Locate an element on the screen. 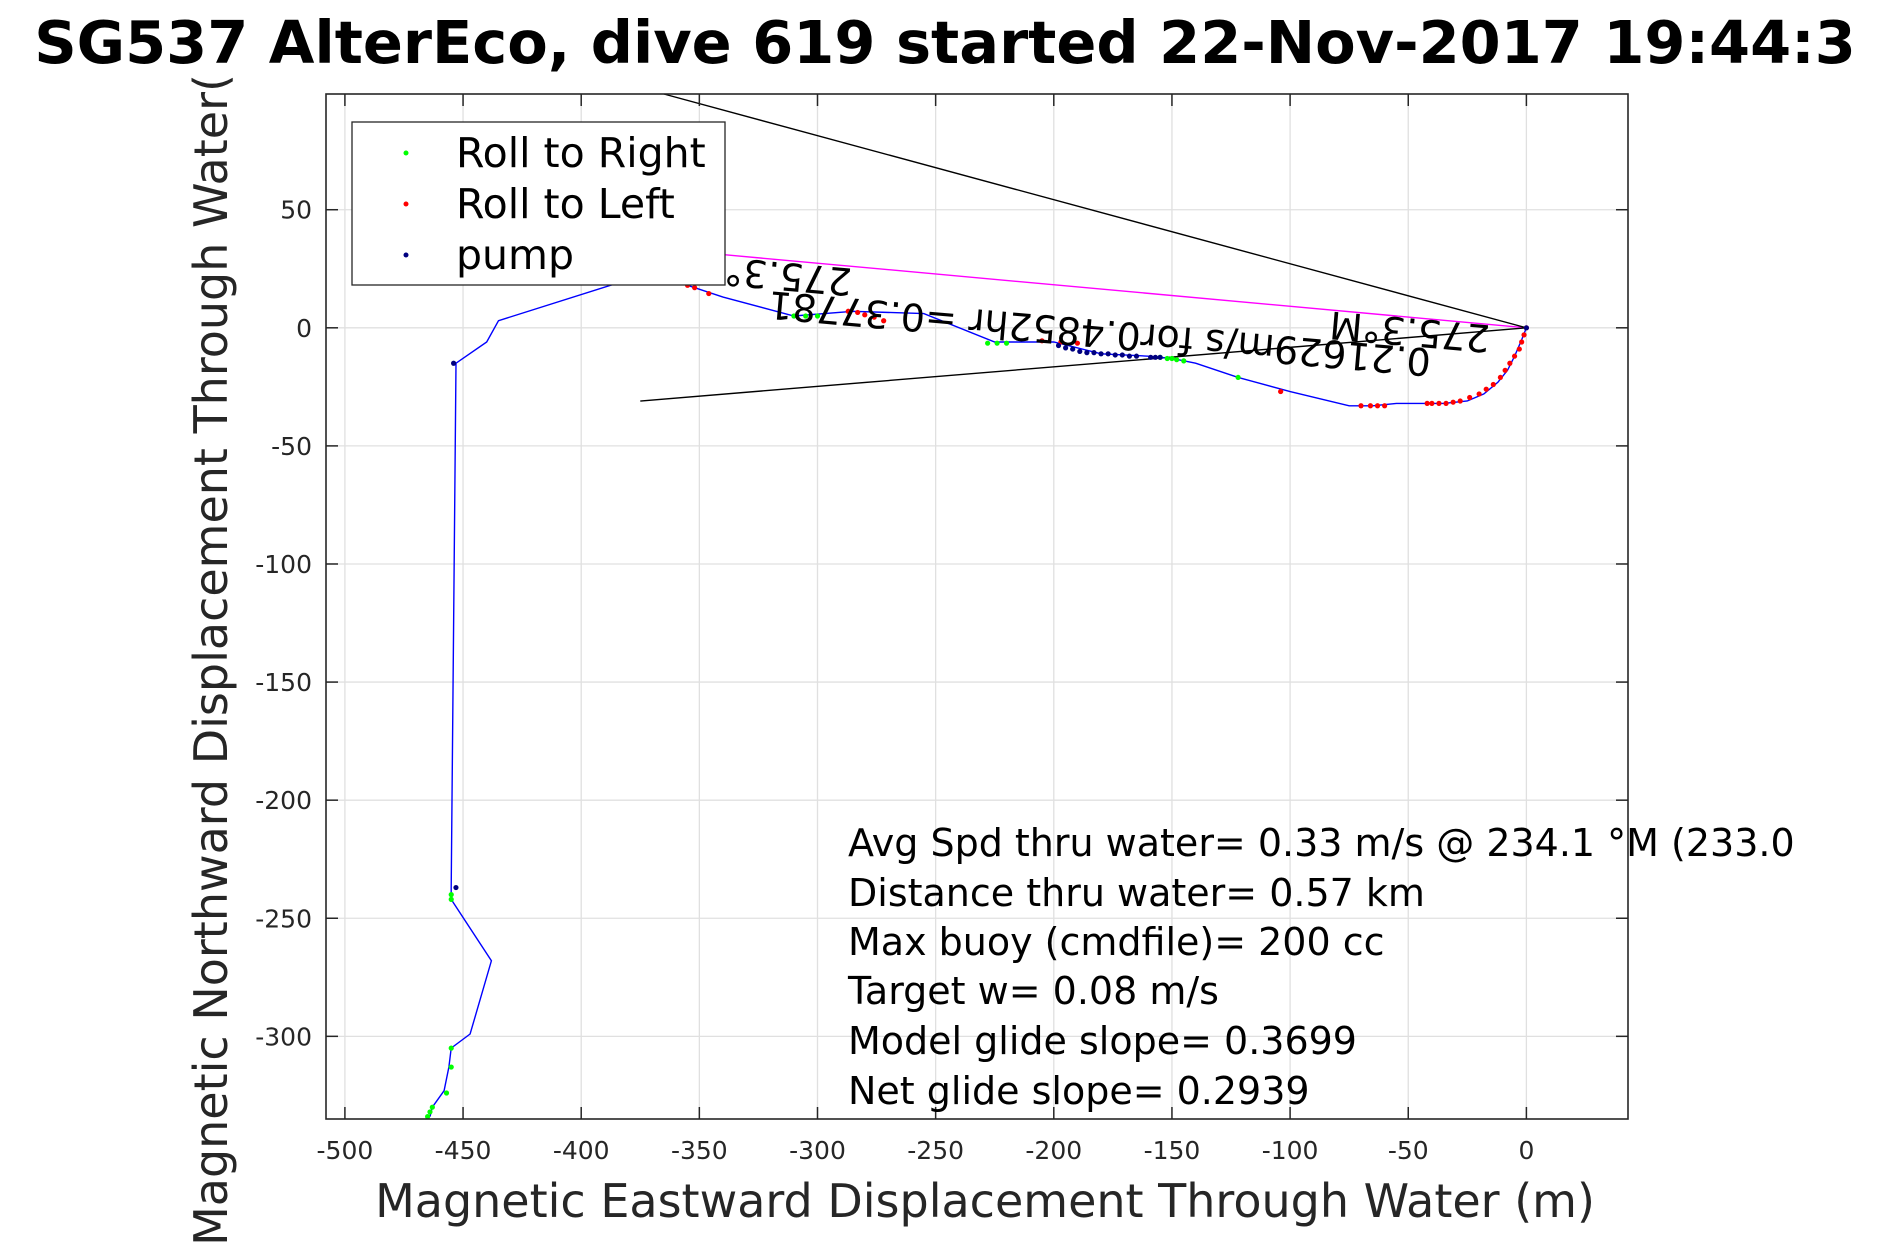 This screenshot has height=1260, width=1890. y-tick-label: 0 is located at coordinates (304, 328).